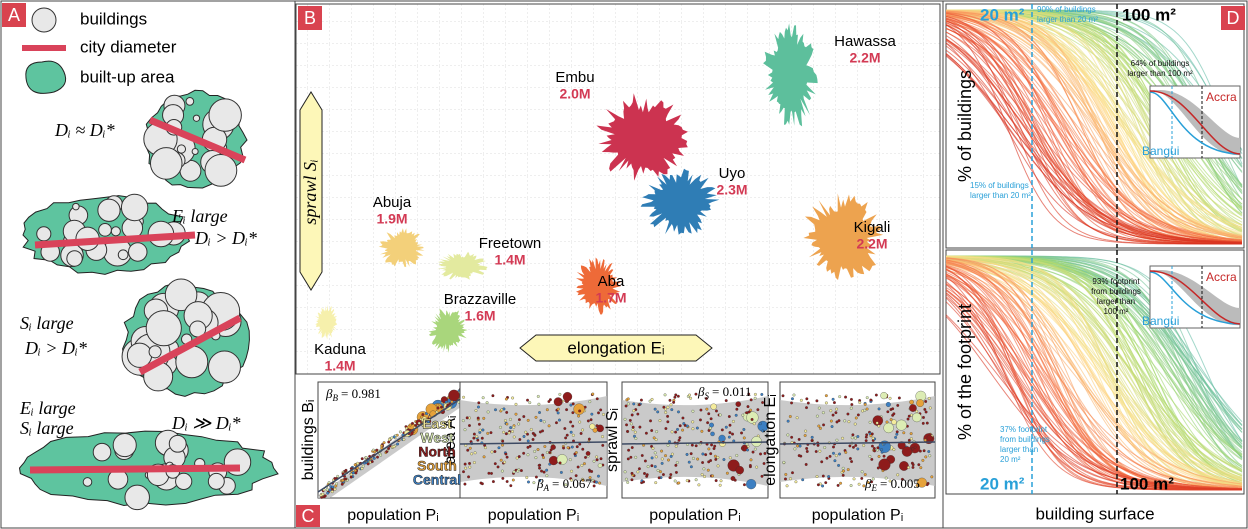  I want to click on beta-symbol: β, so click(540, 483).